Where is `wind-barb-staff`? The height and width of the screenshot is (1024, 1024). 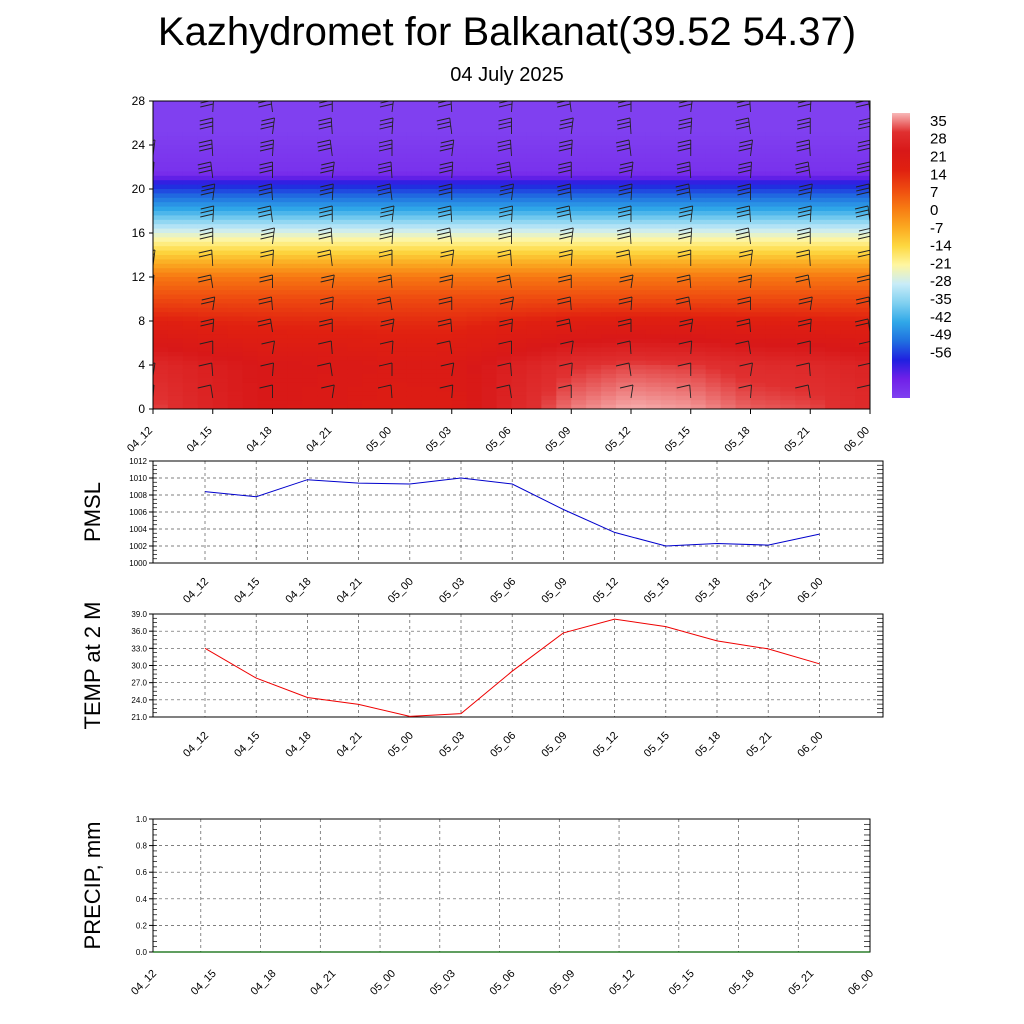 wind-barb-staff is located at coordinates (749, 347).